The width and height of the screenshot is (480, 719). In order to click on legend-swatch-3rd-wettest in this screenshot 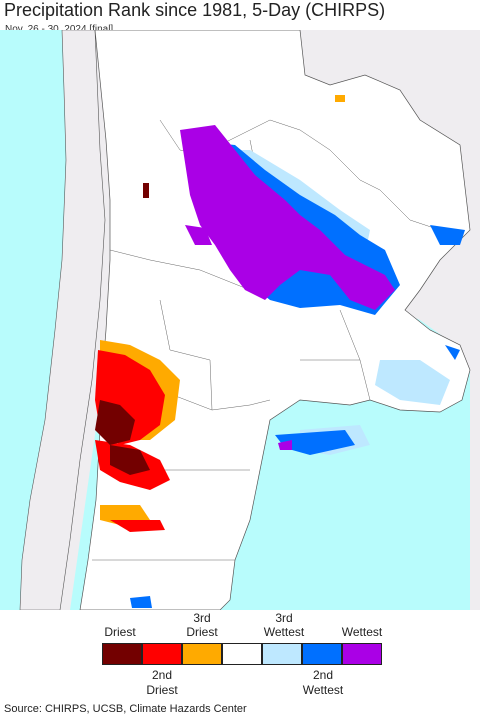, I will do `click(282, 654)`.